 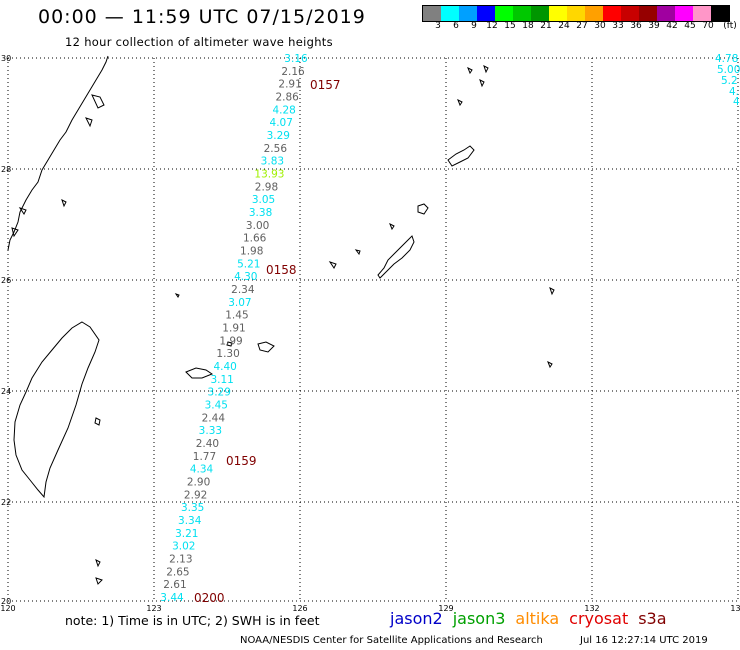 What do you see at coordinates (289, 85) in the screenshot?
I see `wave-height-value: 2.91` at bounding box center [289, 85].